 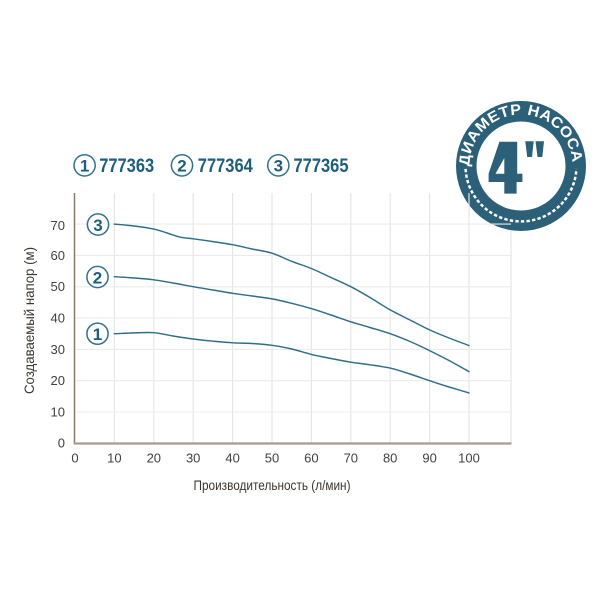 What do you see at coordinates (126, 166) in the screenshot?
I see `svg-text: 777363` at bounding box center [126, 166].